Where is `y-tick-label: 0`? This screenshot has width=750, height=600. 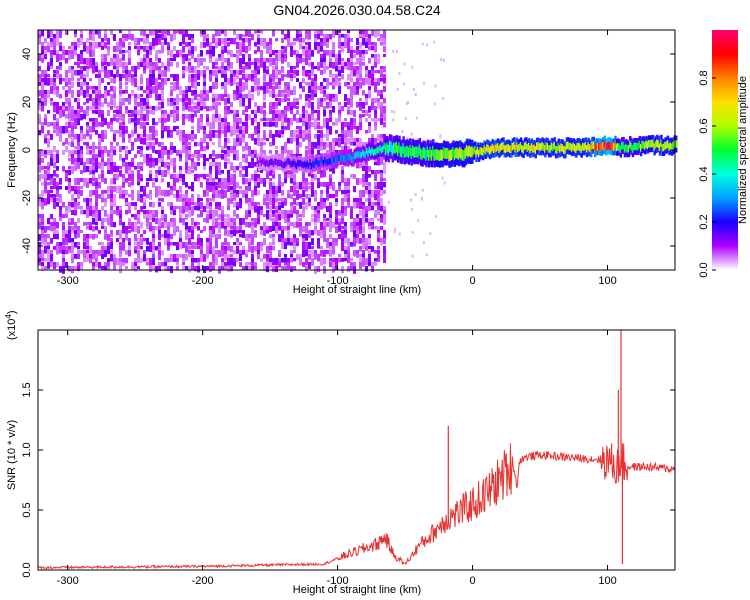 y-tick-label: 0 is located at coordinates (27, 150).